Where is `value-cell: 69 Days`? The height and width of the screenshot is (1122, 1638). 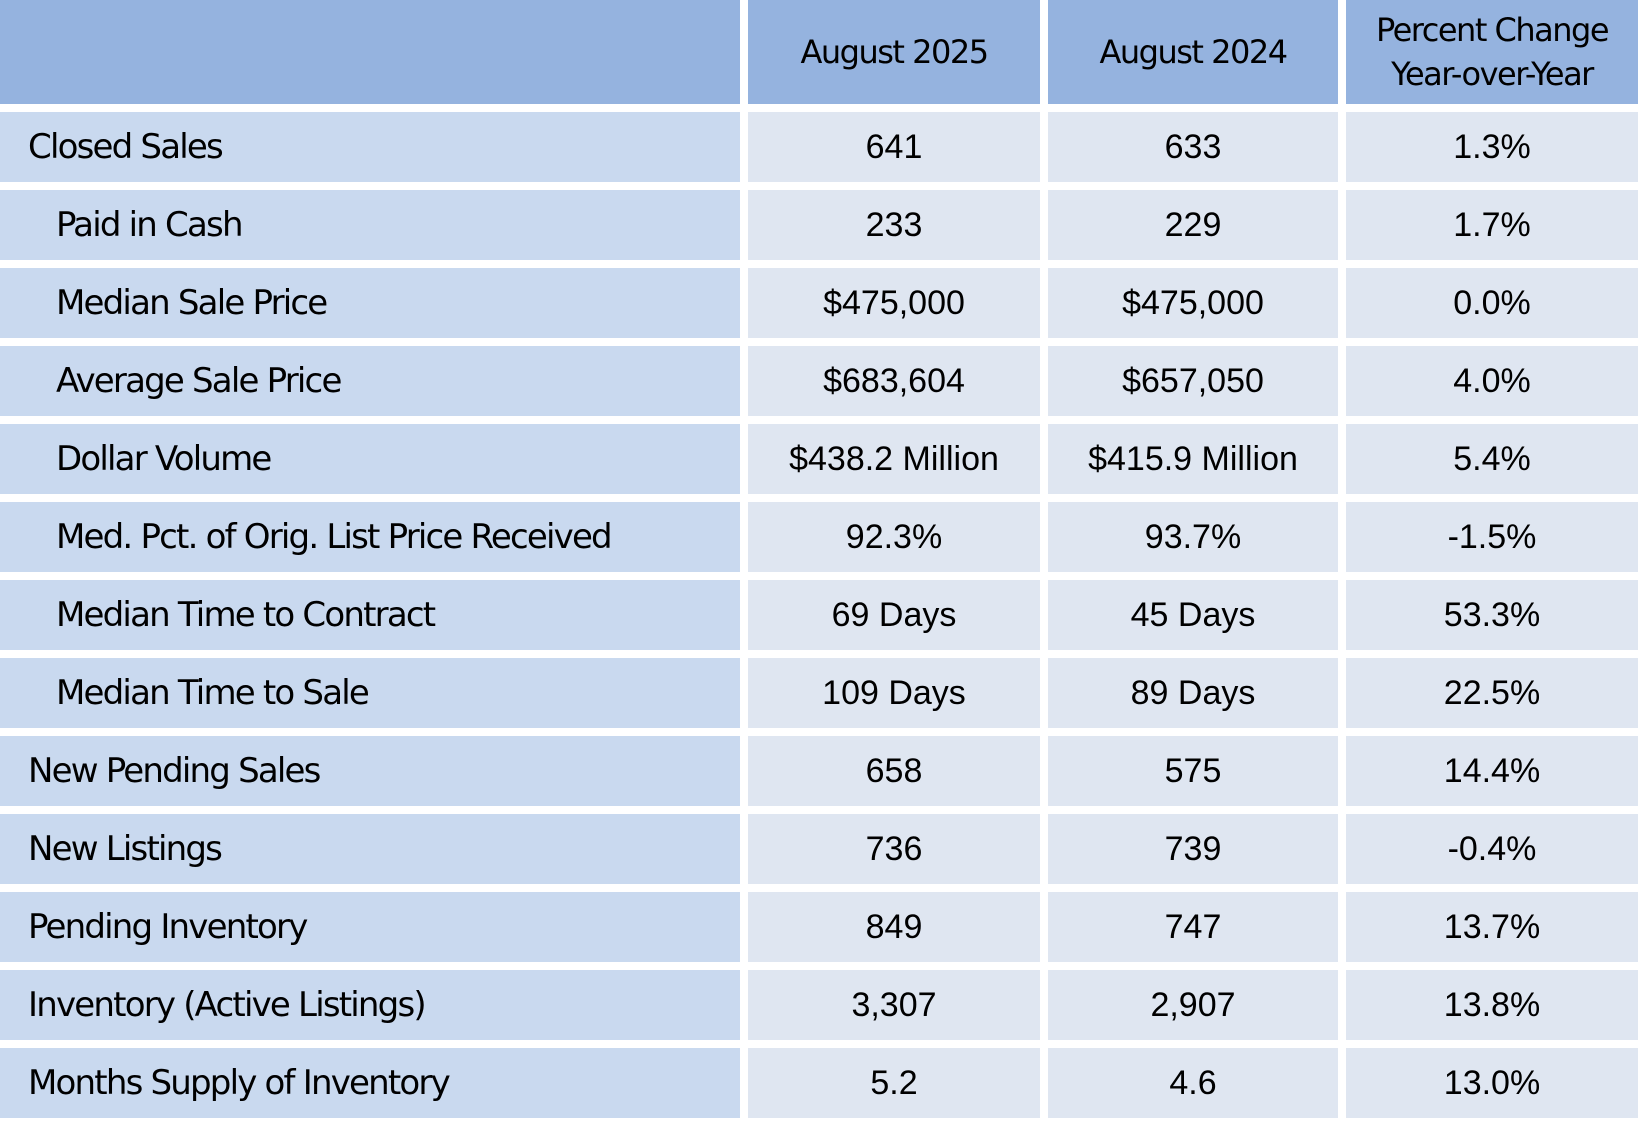 value-cell: 69 Days is located at coordinates (894, 615).